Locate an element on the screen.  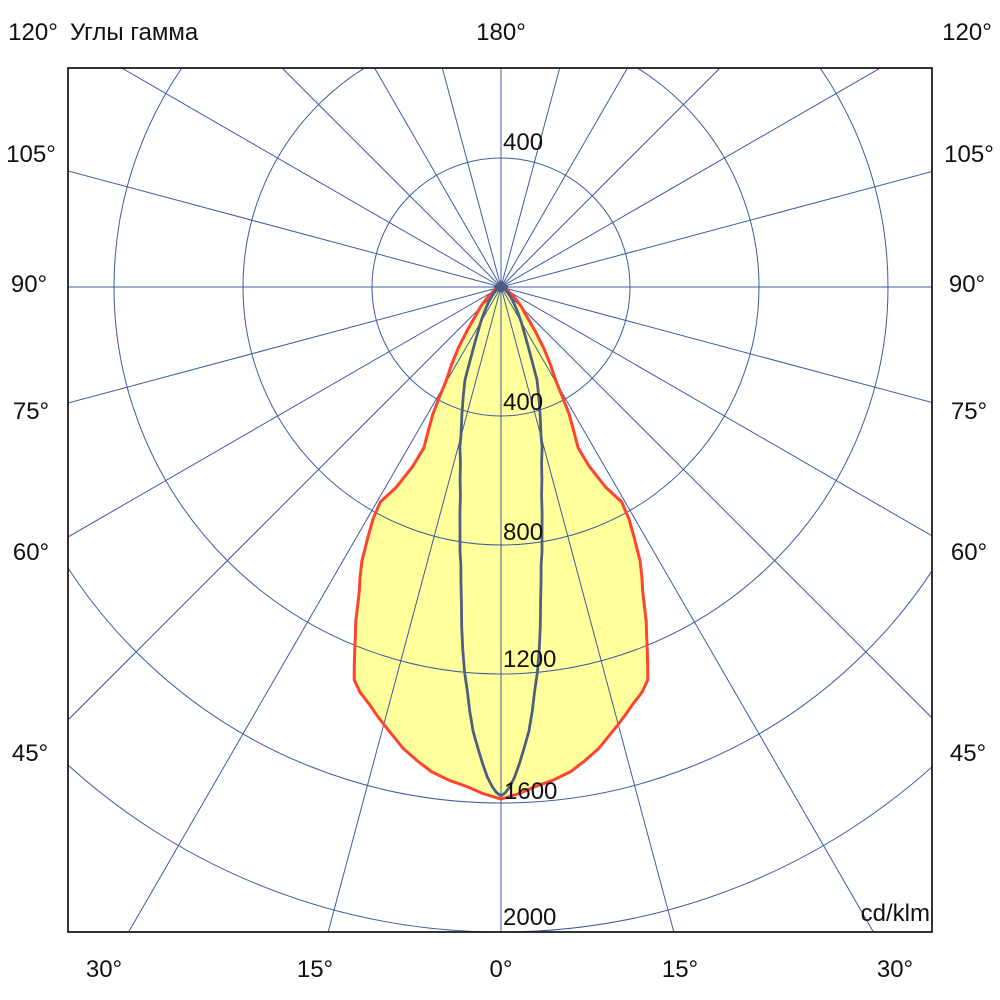
angle-label-2: 120° is located at coordinates (967, 32).